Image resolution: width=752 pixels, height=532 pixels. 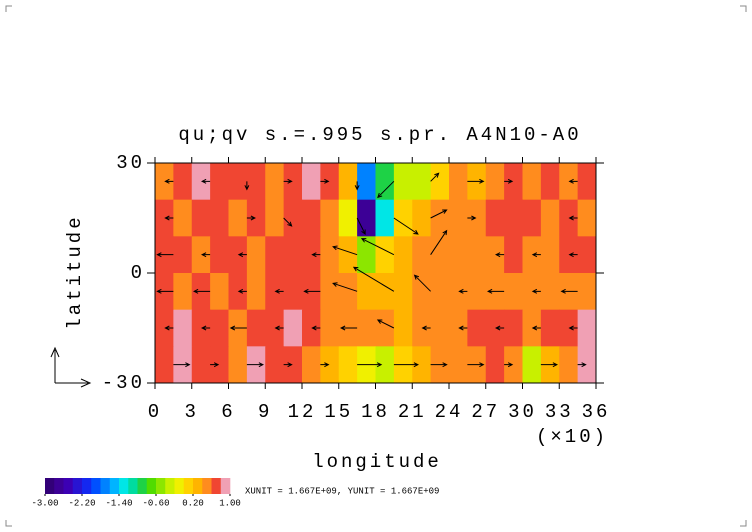 What do you see at coordinates (342, 491) in the screenshot?
I see `unit-note: XUNIT = 1.667E+09, YUNIT = 1.667E+09` at bounding box center [342, 491].